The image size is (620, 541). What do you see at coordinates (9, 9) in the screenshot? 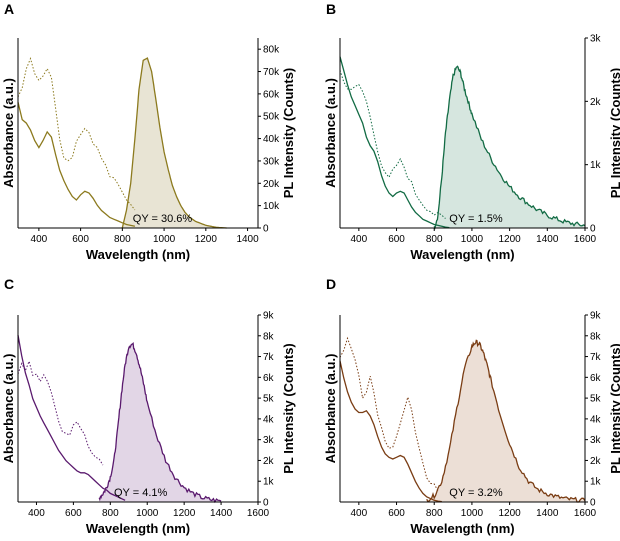
I see `panel-letter: A` at bounding box center [9, 9].